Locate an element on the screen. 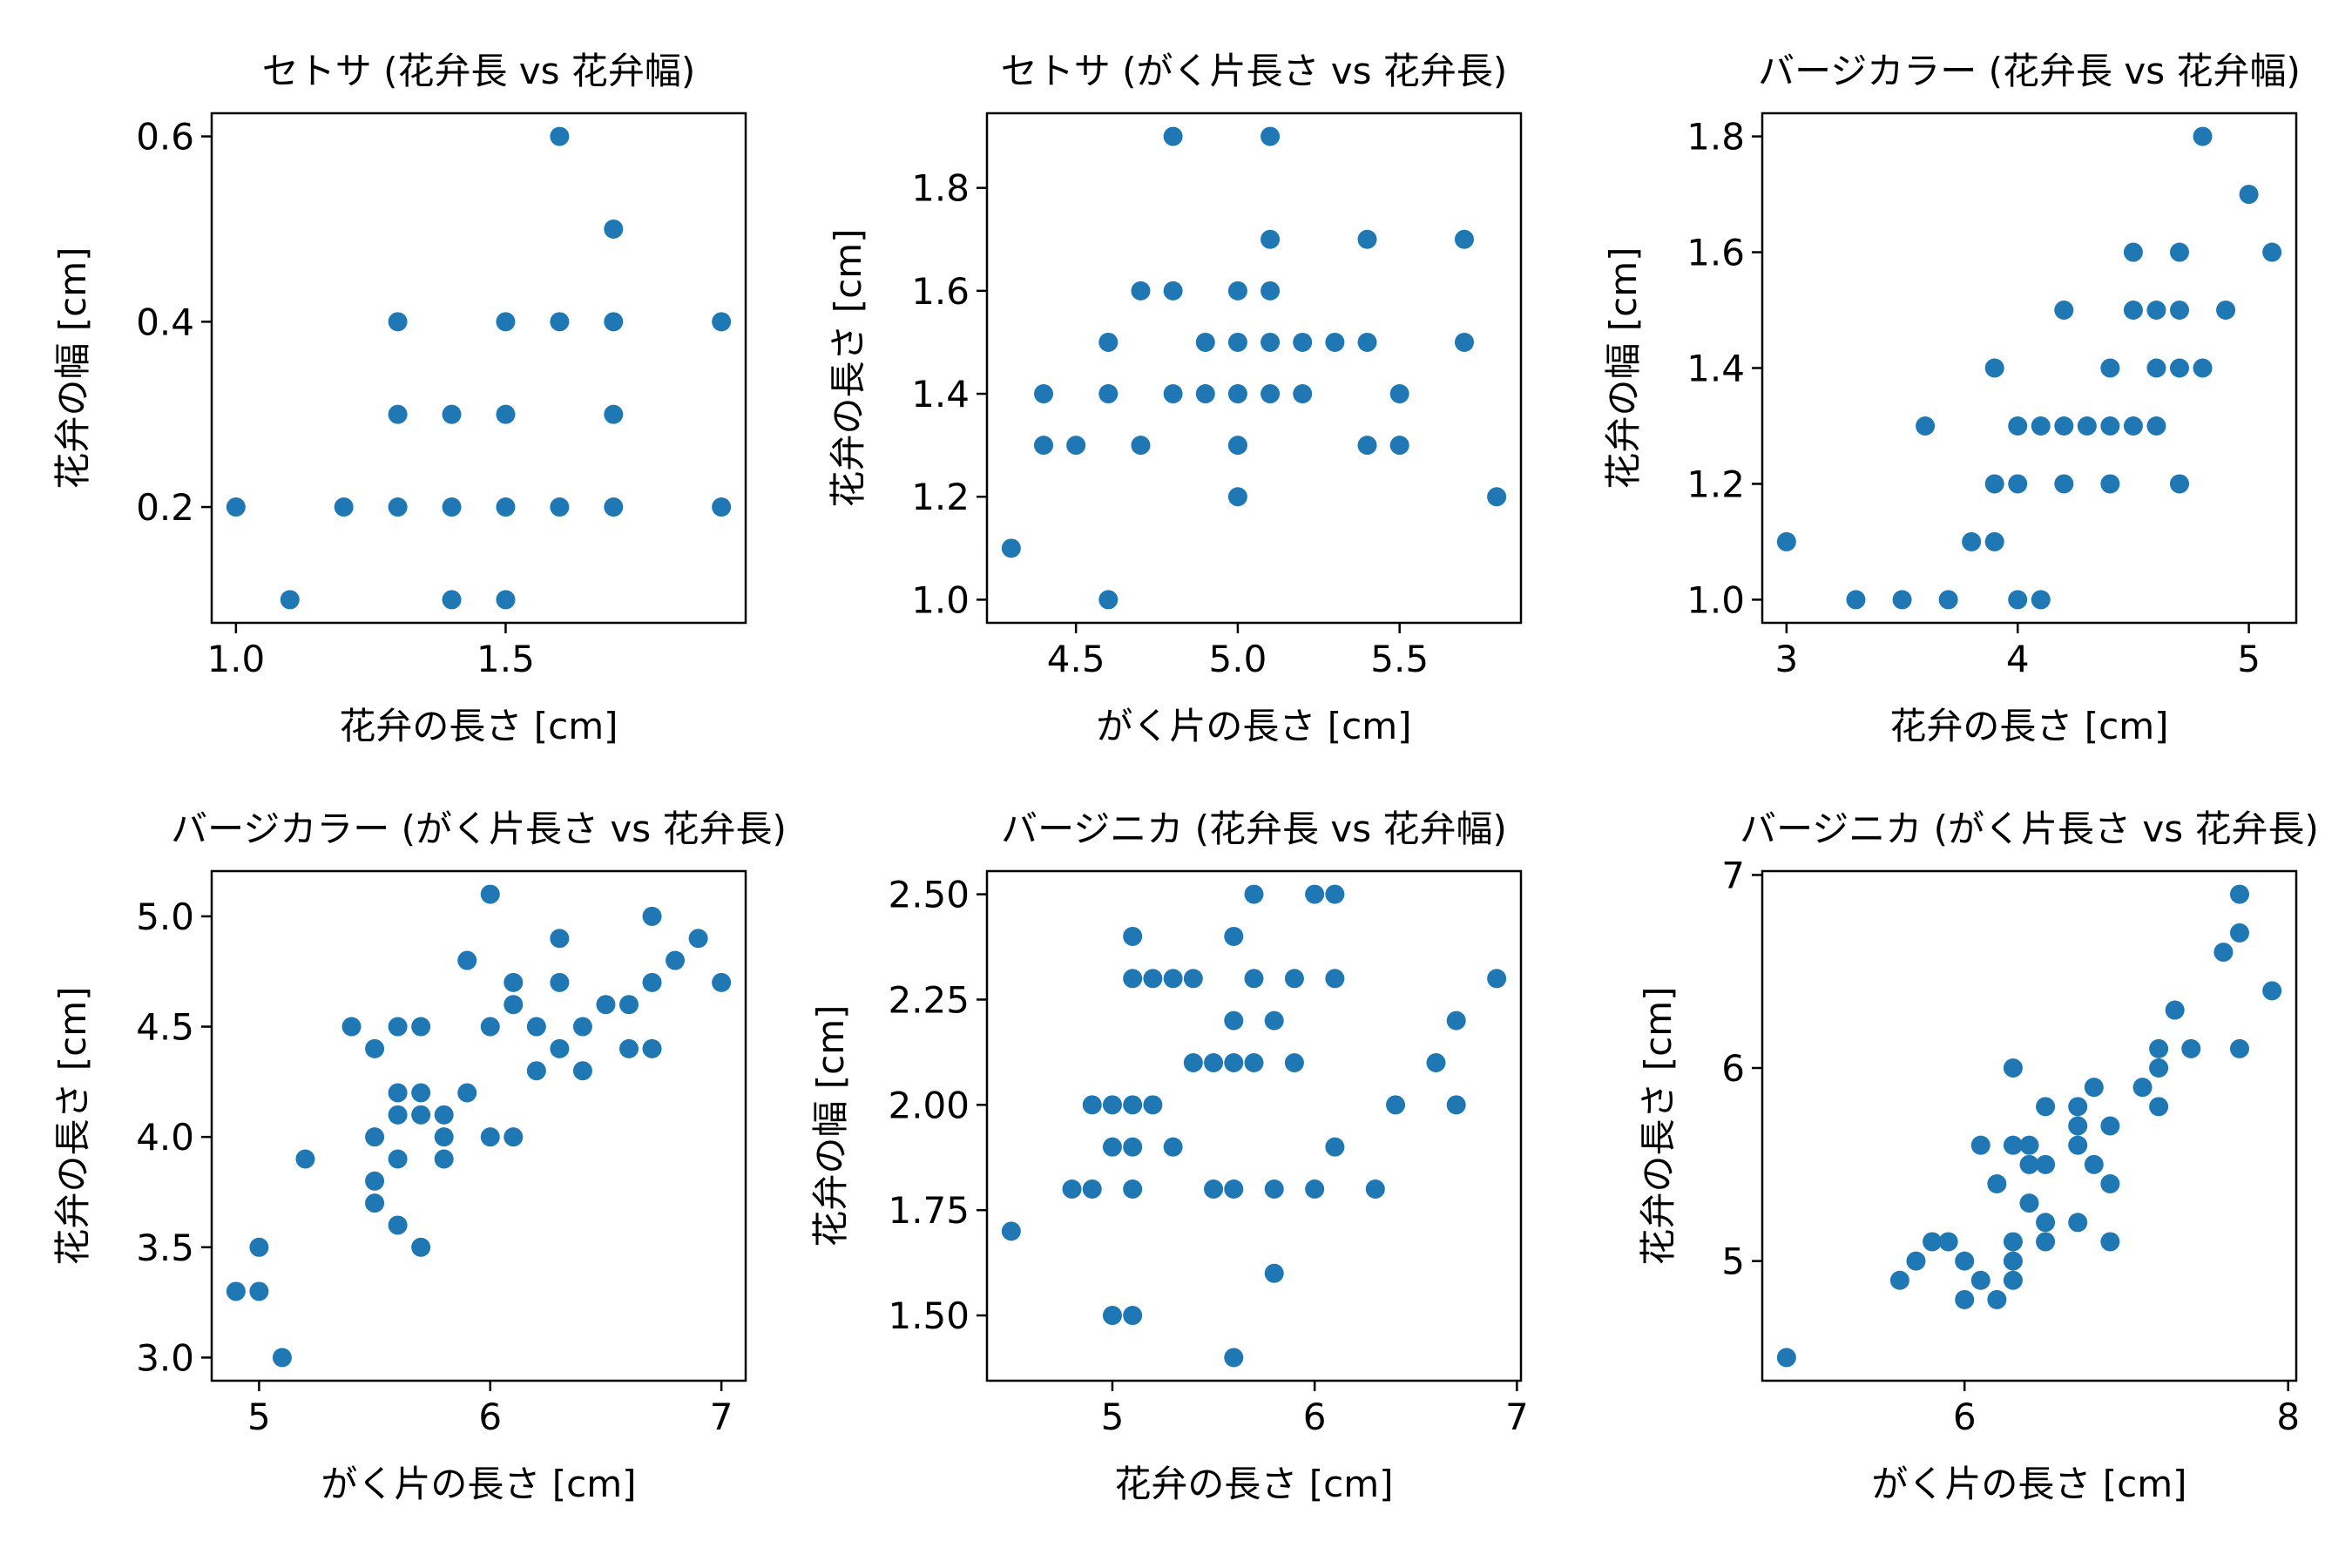 This screenshot has height=1568, width=2352. subplot-title: バージカラー (がく片長さ vs 花弁長) is located at coordinates (479, 829).